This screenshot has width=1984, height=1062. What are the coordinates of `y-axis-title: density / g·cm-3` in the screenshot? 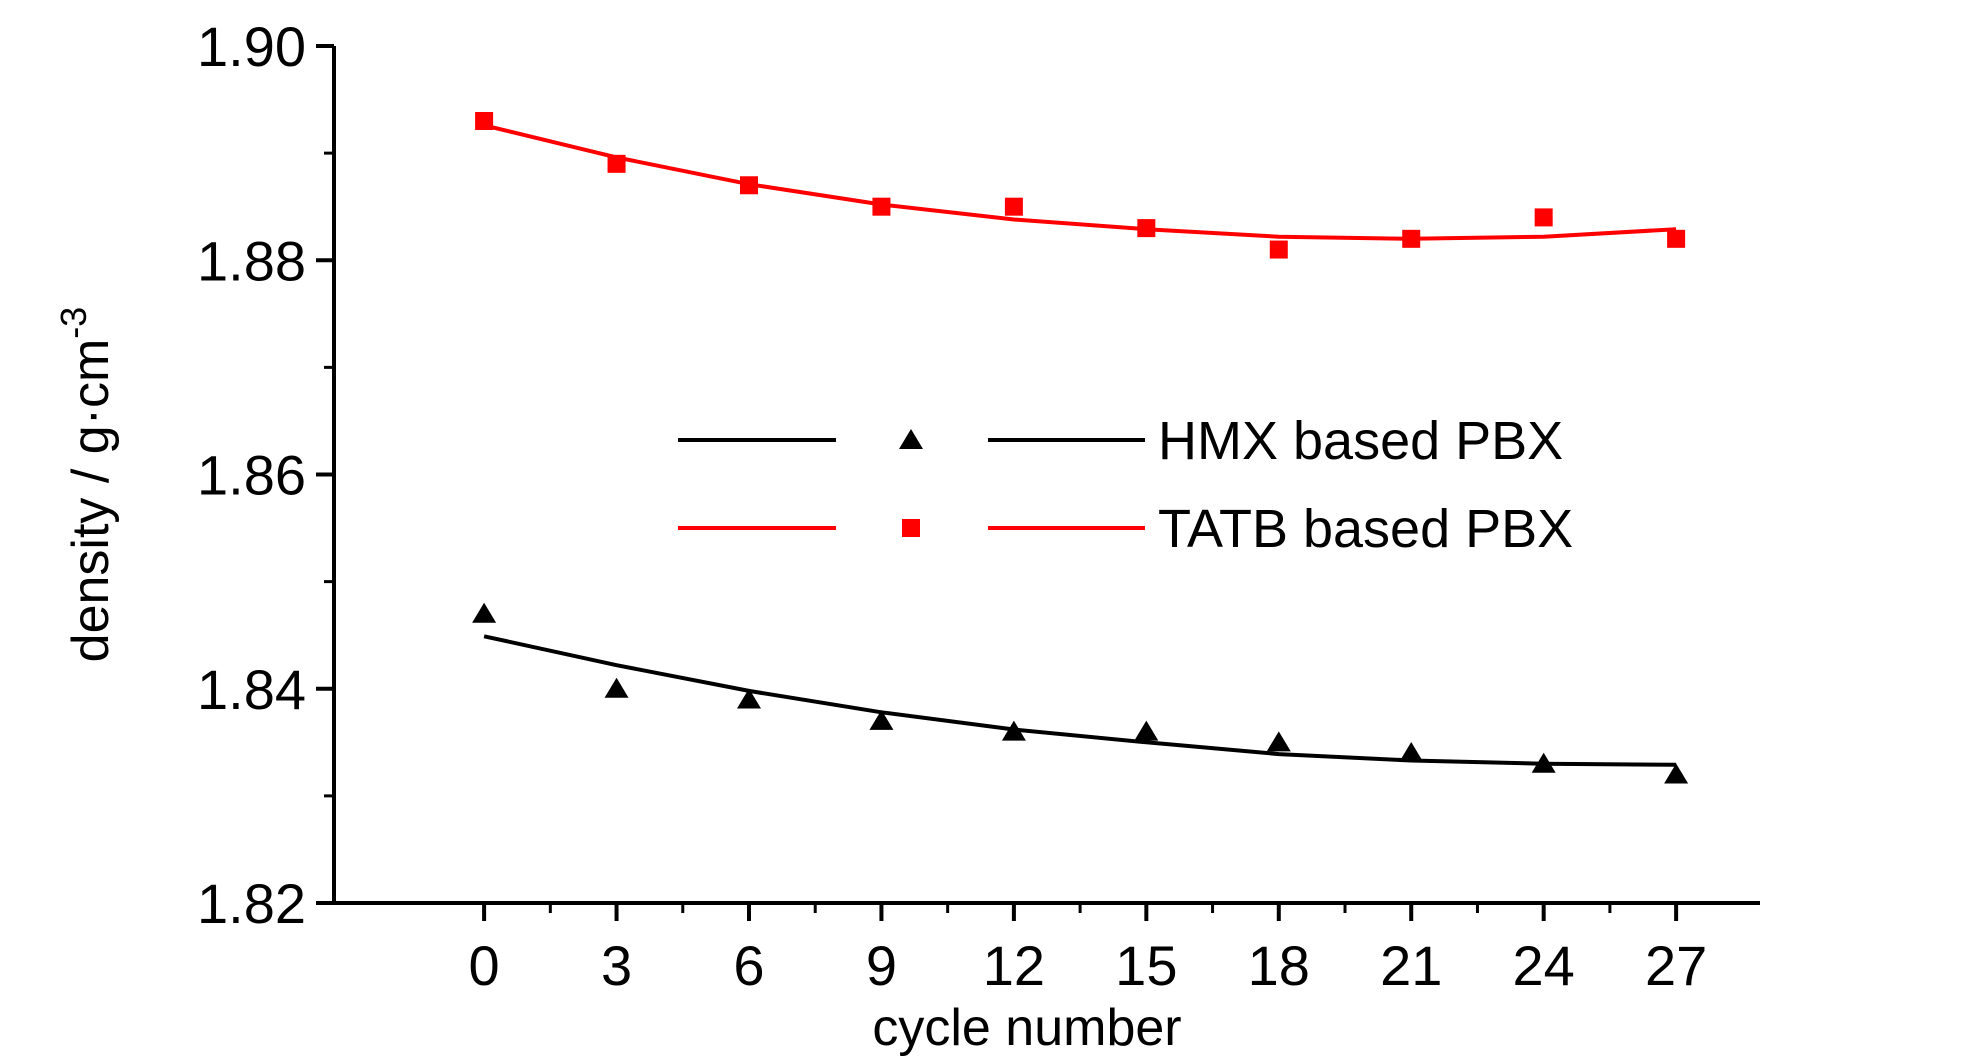 It's located at (86, 485).